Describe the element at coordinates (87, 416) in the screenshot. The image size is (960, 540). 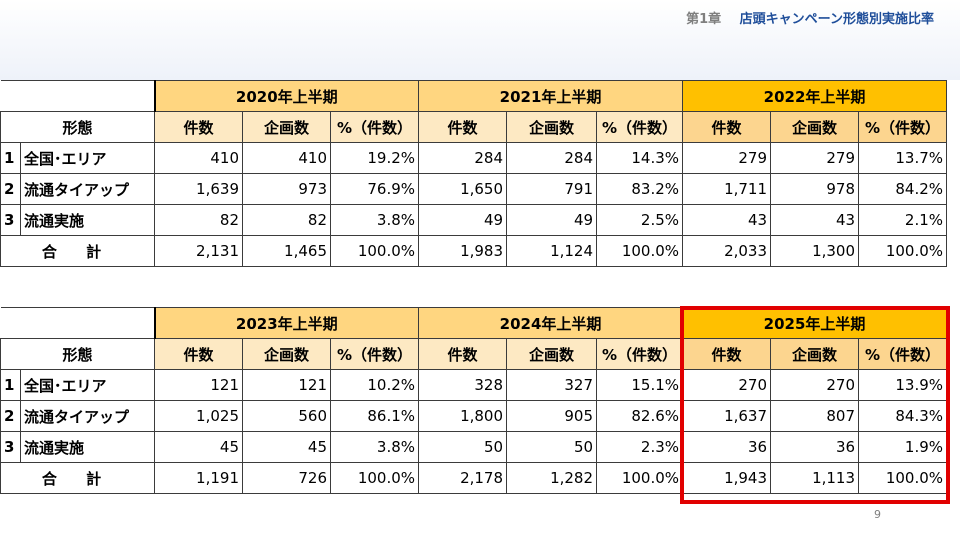
I see `row-label: 流通タイアップ` at that location.